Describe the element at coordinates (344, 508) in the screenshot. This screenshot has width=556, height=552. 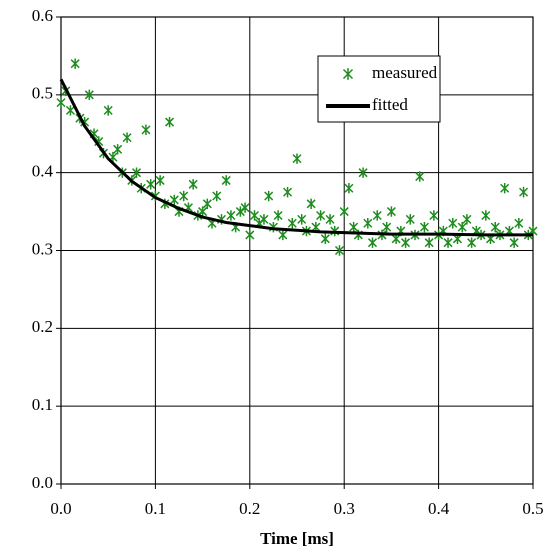
I see `x-tick-label: 0.3` at that location.